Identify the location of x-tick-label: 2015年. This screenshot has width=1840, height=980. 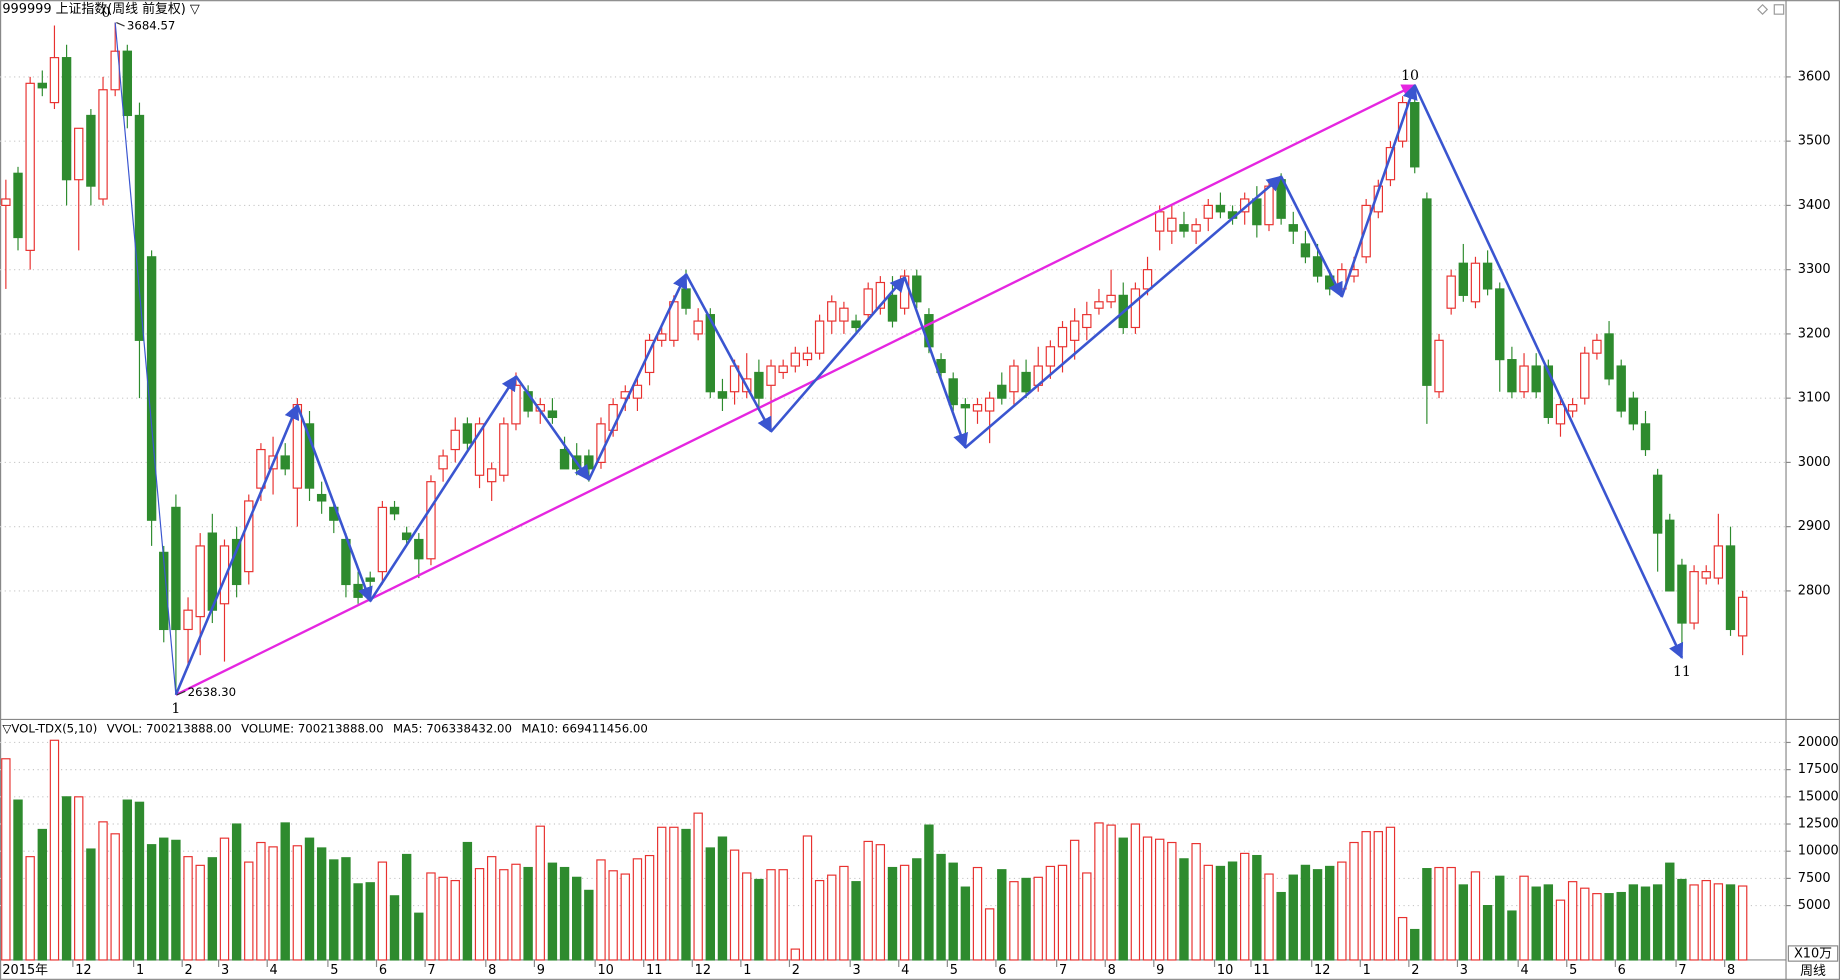
(25, 970).